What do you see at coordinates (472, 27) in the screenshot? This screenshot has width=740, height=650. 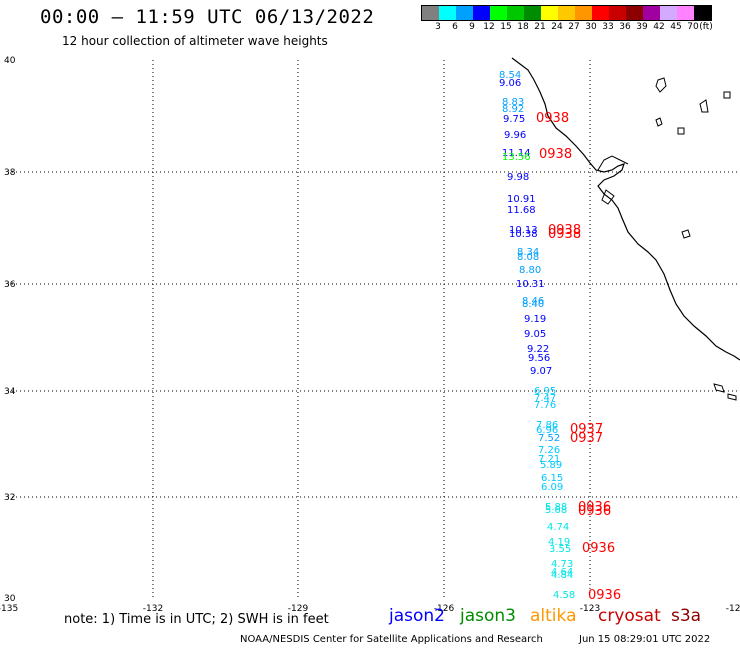 I see `scale-label: 9` at bounding box center [472, 27].